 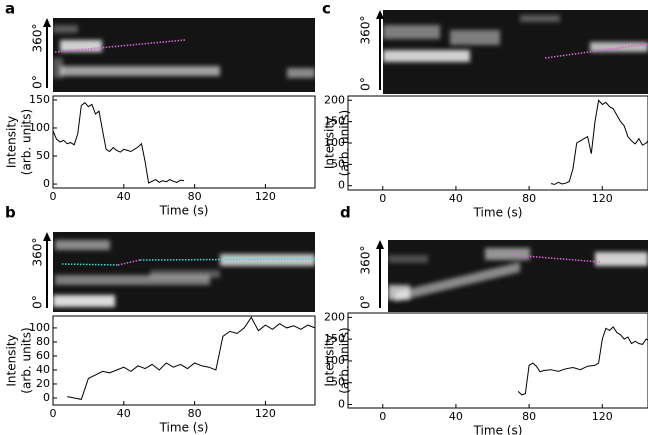 I want to click on y-tick-label: 60, so click(x=43, y=355).